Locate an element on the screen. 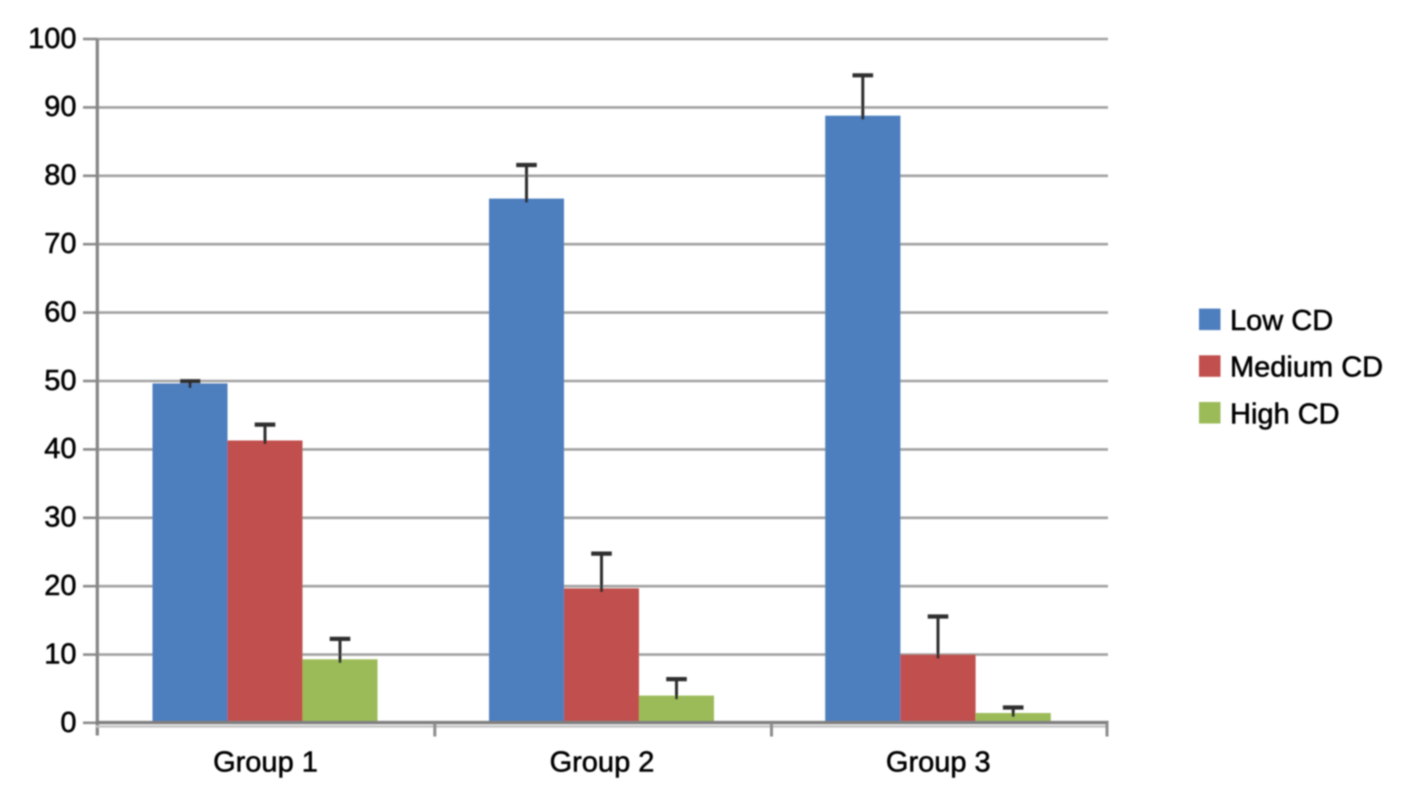 This screenshot has width=1417, height=799. svg-text: 70 is located at coordinates (60, 244).